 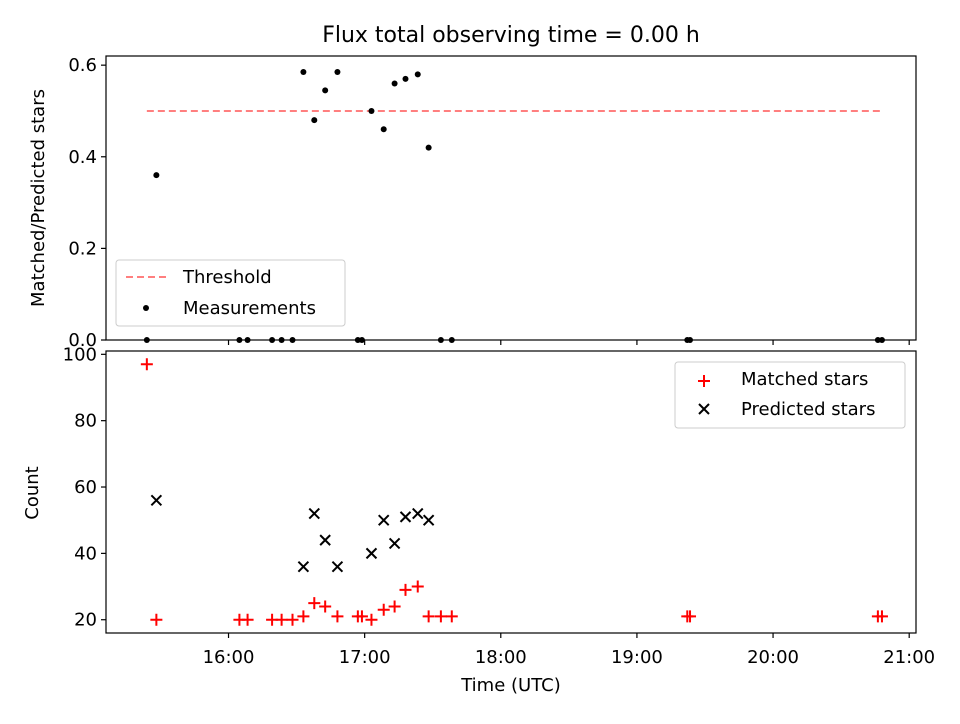 What do you see at coordinates (804, 379) in the screenshot?
I see `matched-legend-label: Matched stars` at bounding box center [804, 379].